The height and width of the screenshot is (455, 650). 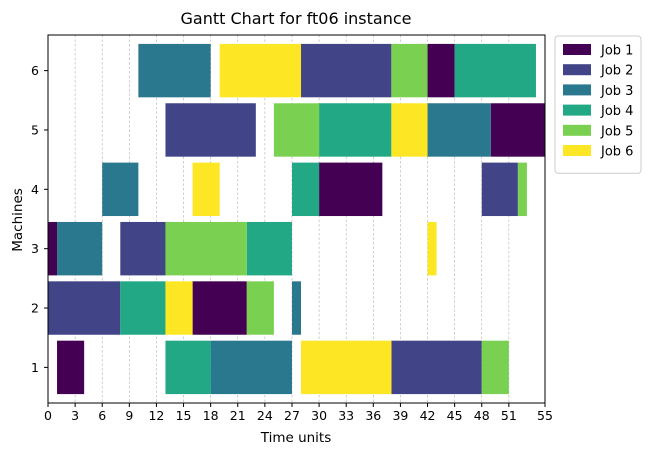 I want to click on legend-label: Job 4, so click(x=616, y=111).